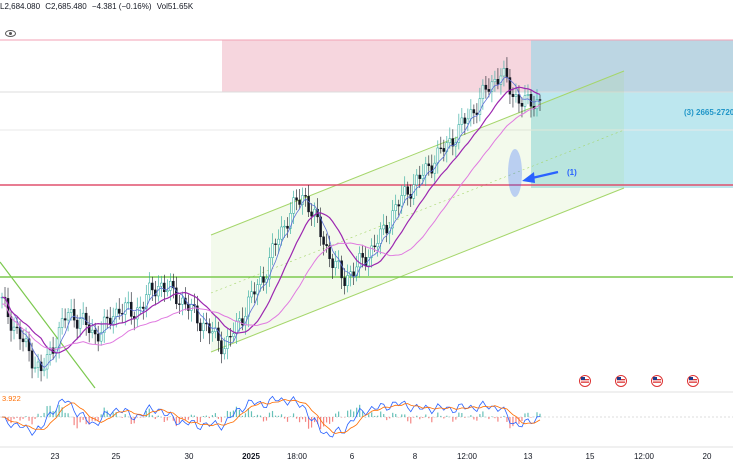 This screenshot has width=733, height=465. I want to click on target-zone, so click(632, 140).